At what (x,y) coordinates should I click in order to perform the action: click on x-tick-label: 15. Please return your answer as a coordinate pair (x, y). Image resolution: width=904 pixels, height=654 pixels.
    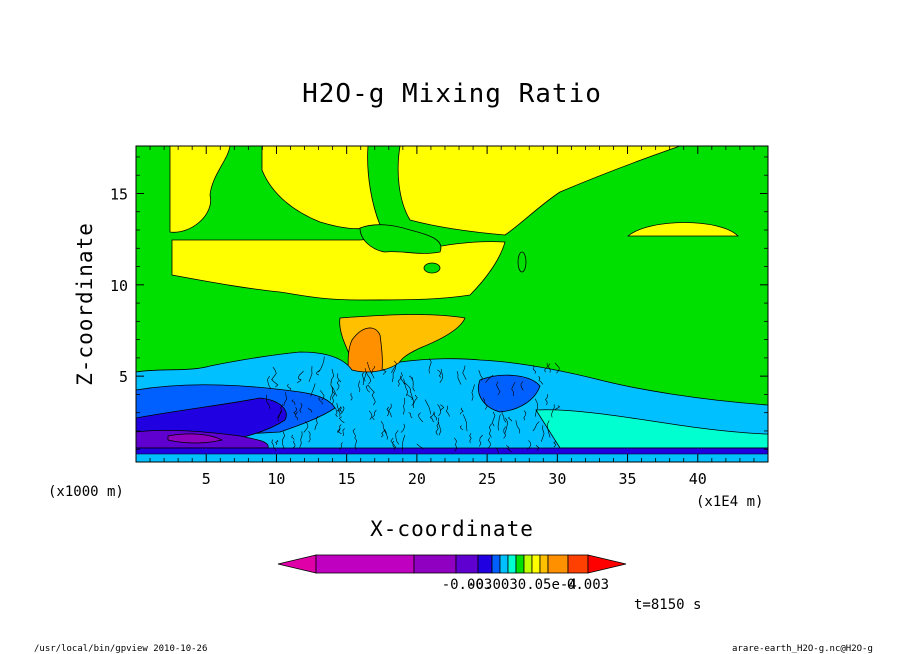
    Looking at the image, I should click on (347, 479).